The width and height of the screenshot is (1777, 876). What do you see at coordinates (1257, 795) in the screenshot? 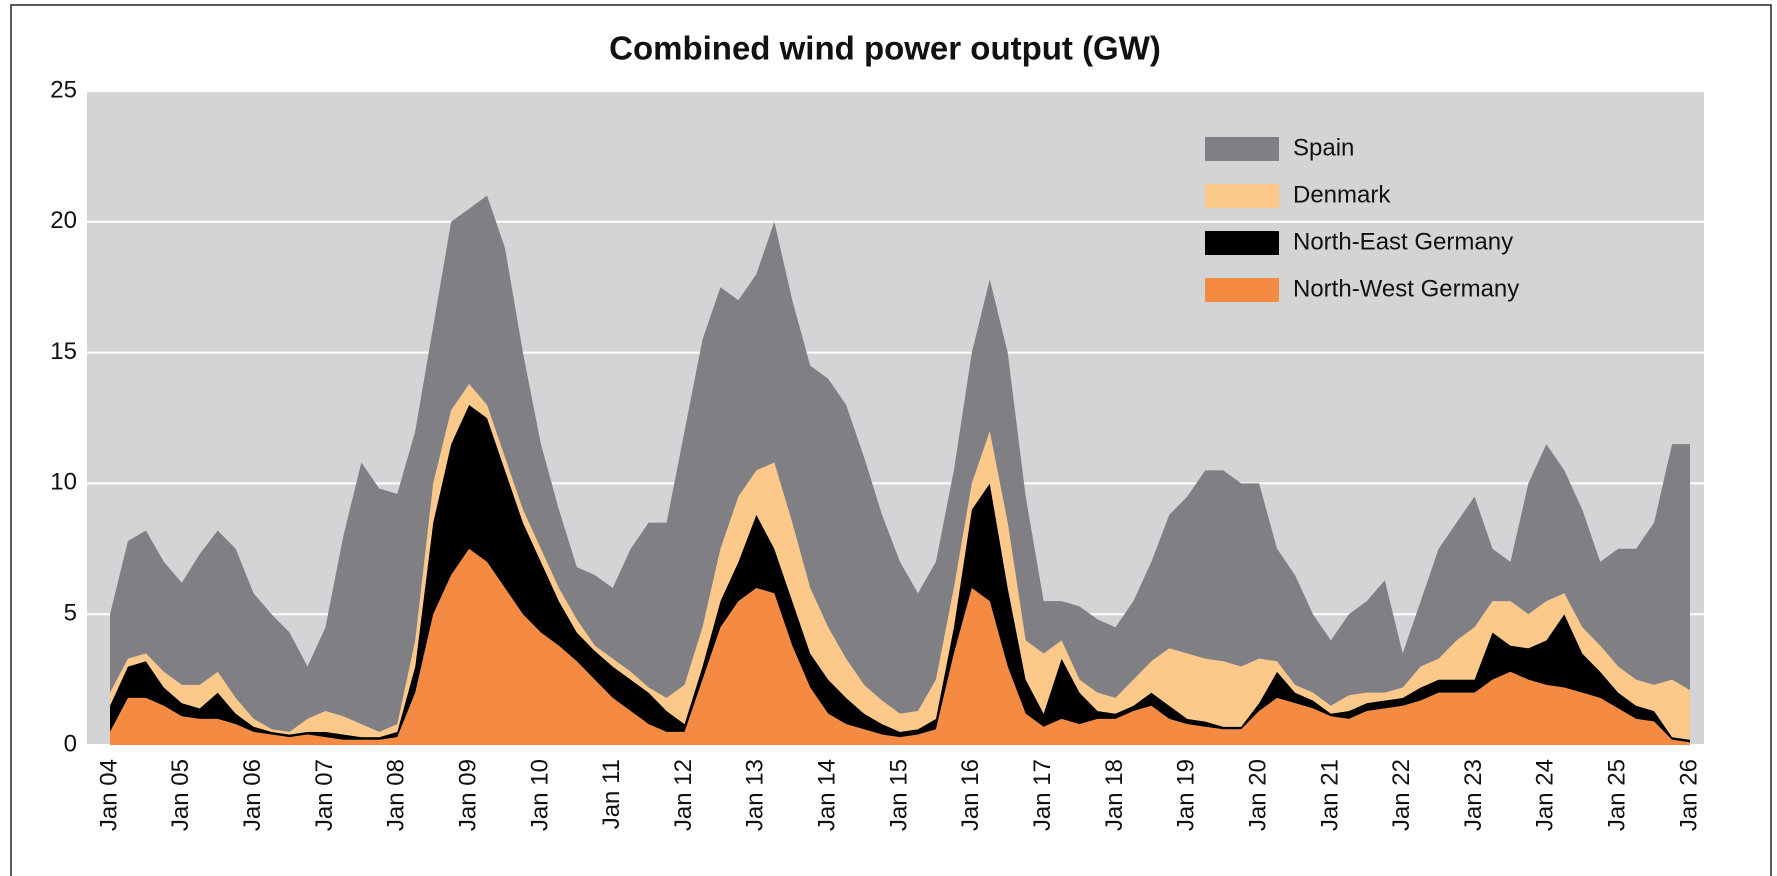
I see `x-tick-label: Jan 20` at bounding box center [1257, 795].